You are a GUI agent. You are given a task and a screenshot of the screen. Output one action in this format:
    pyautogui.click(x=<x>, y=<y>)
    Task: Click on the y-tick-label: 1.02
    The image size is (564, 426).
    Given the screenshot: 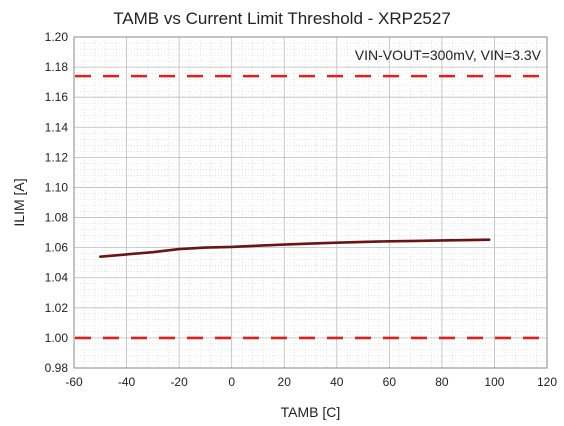 What is the action you would take?
    pyautogui.click(x=57, y=308)
    